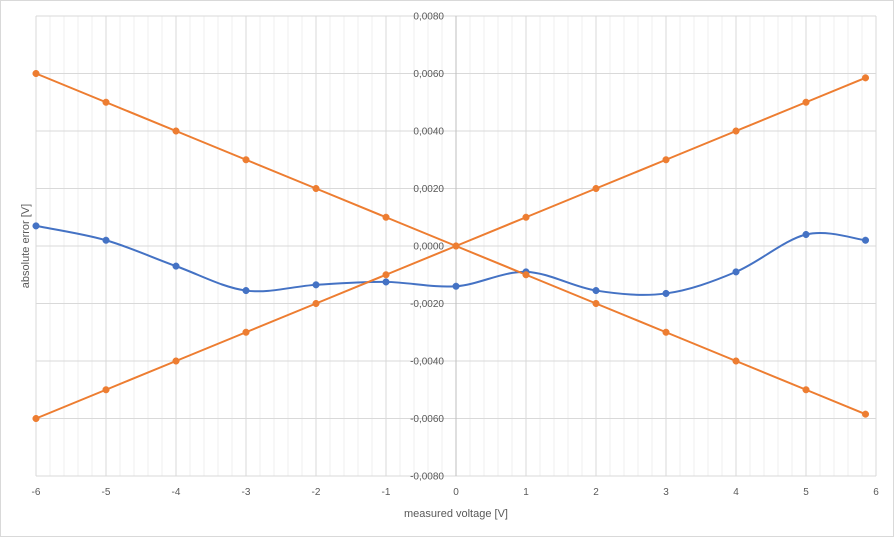  What do you see at coordinates (427, 304) in the screenshot?
I see `y-tick-label: -0,0020` at bounding box center [427, 304].